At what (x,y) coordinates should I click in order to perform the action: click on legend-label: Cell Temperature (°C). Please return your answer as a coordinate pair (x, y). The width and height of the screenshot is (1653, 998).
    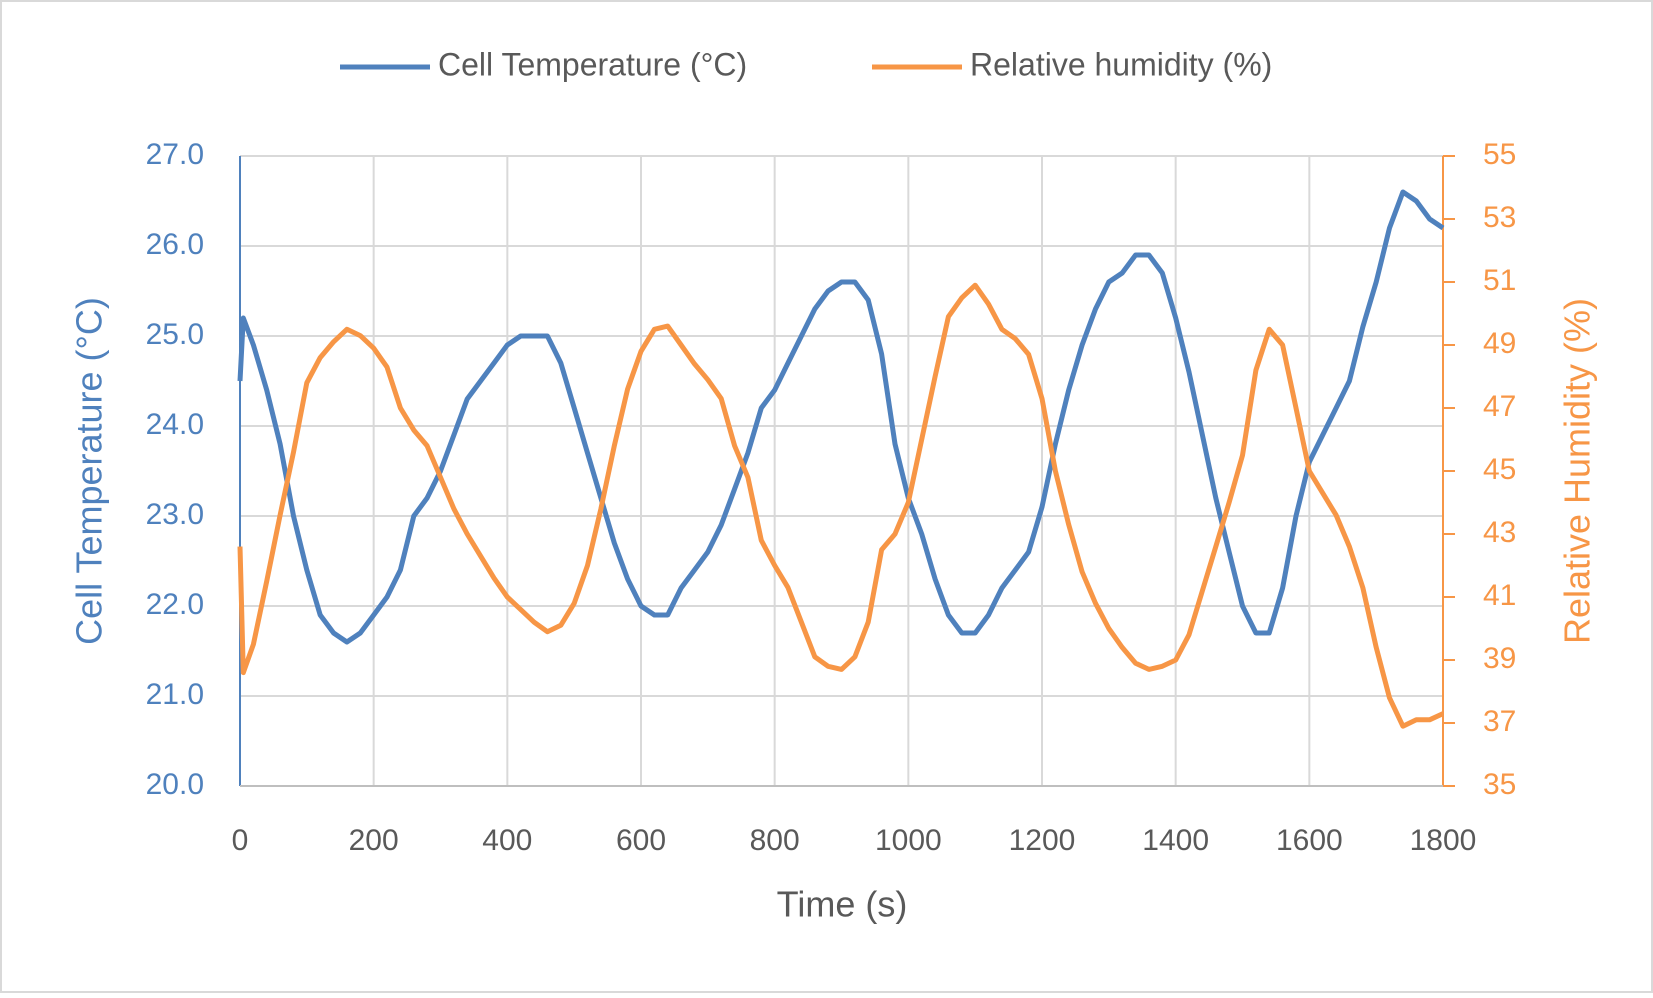
    Looking at the image, I should click on (592, 64).